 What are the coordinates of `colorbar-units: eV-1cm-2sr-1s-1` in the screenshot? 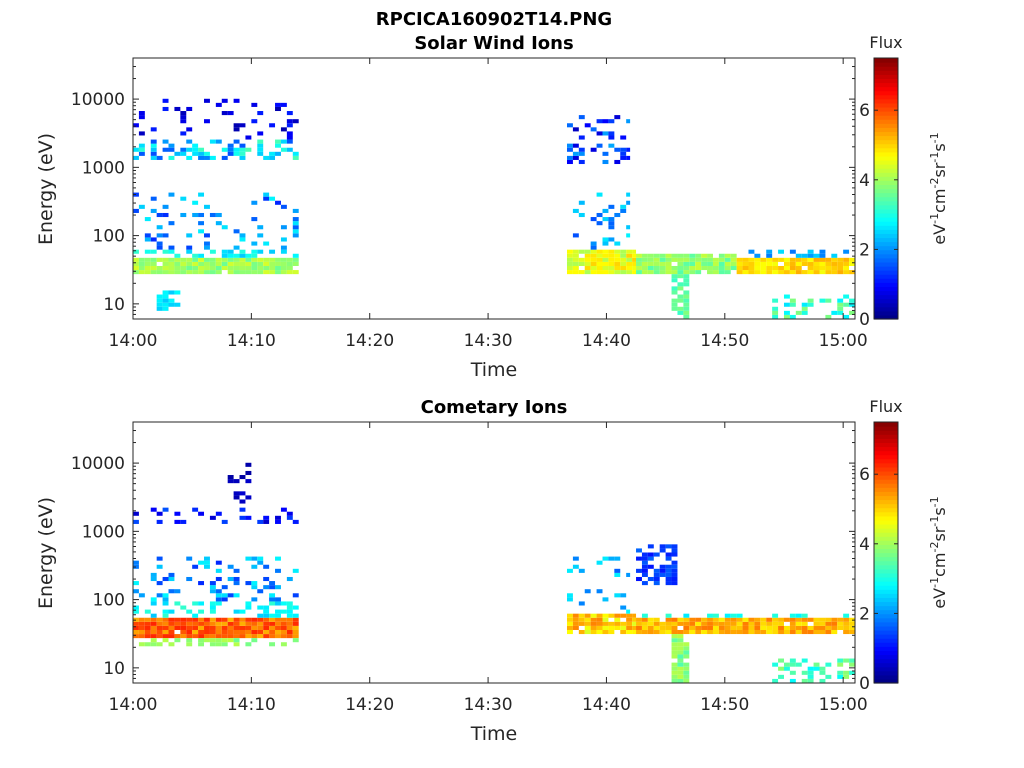 It's located at (938, 552).